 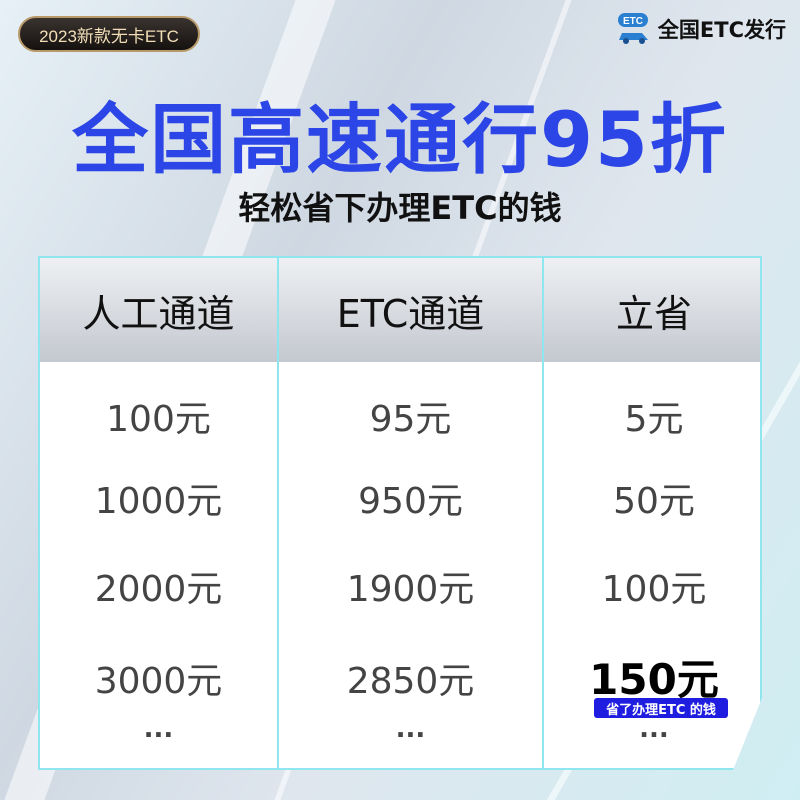 I want to click on table-cell: 50元, so click(x=654, y=501).